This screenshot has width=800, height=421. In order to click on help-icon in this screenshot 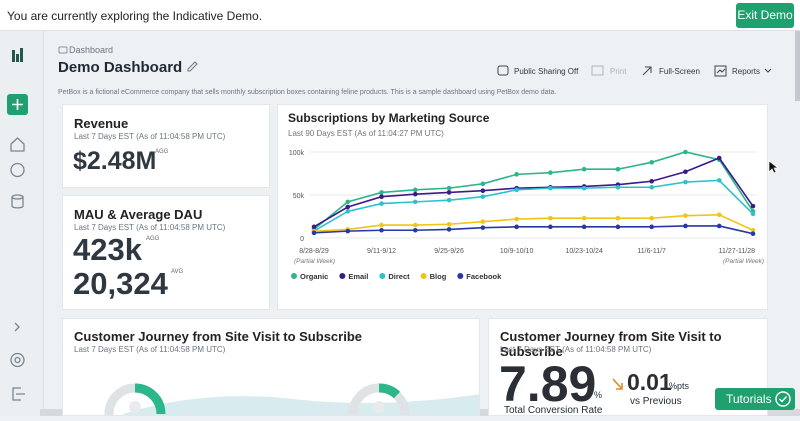, I will do `click(17, 360)`.